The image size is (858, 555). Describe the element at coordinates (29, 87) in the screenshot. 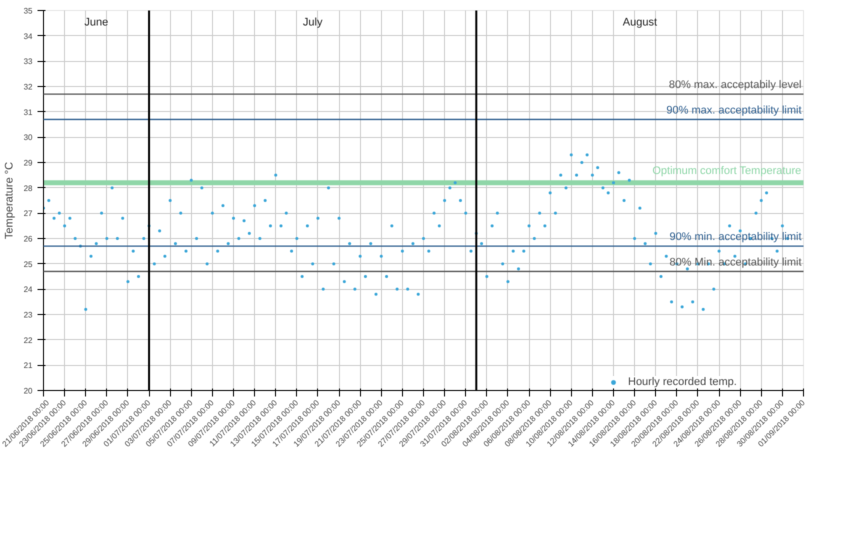

I see `y-tick-label: 32` at that location.